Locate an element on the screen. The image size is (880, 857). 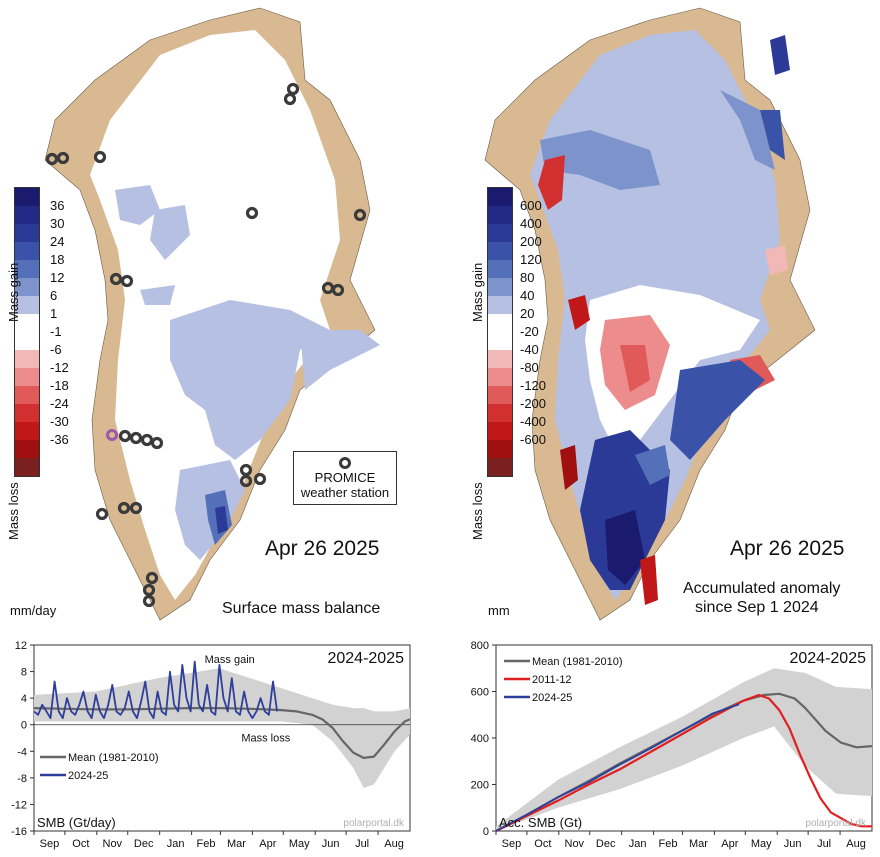
colorbar-tick-label: 20 is located at coordinates (527, 313).